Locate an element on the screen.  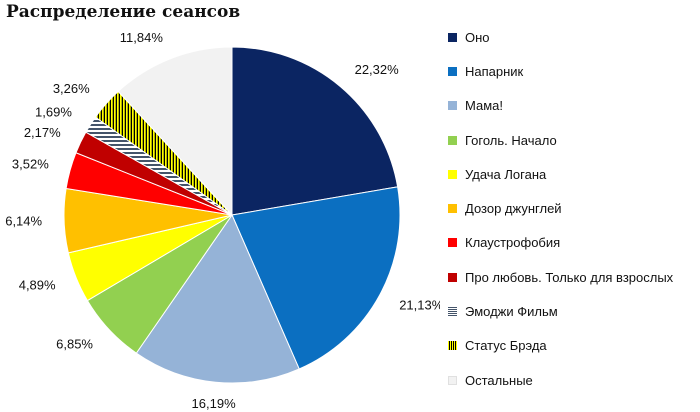
legend-item-3: Мама! is located at coordinates (573, 106).